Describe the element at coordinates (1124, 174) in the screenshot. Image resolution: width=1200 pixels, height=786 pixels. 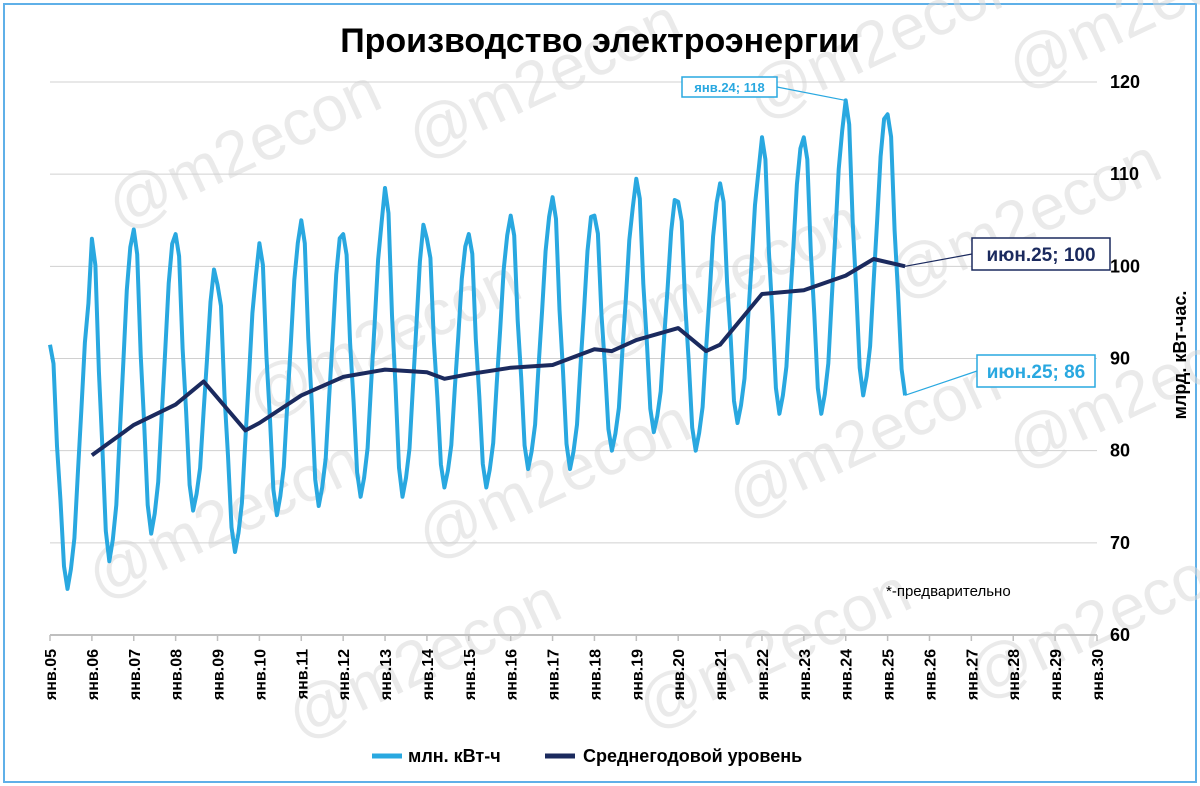
I see `y-tick-110: 110` at that location.